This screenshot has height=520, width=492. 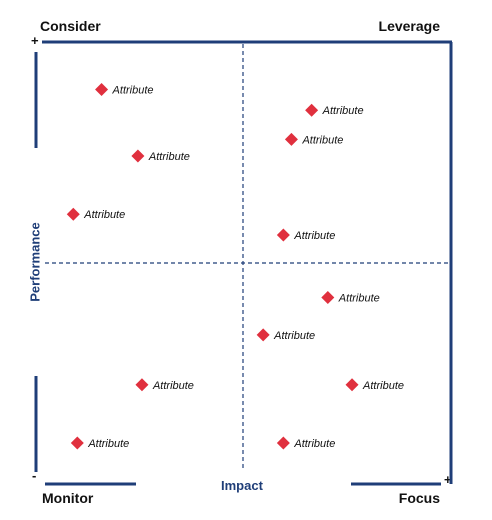 What do you see at coordinates (322, 140) in the screenshot?
I see `point-label-5: Attribute` at bounding box center [322, 140].